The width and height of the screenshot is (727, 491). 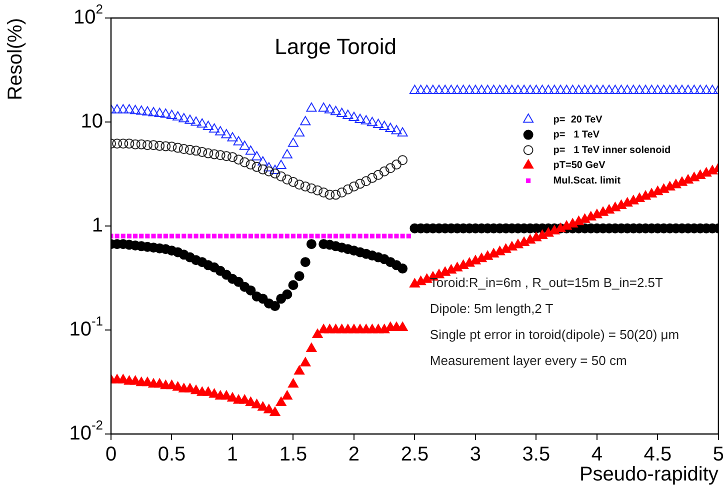 I want to click on x-tick-label: 4, so click(x=597, y=455).